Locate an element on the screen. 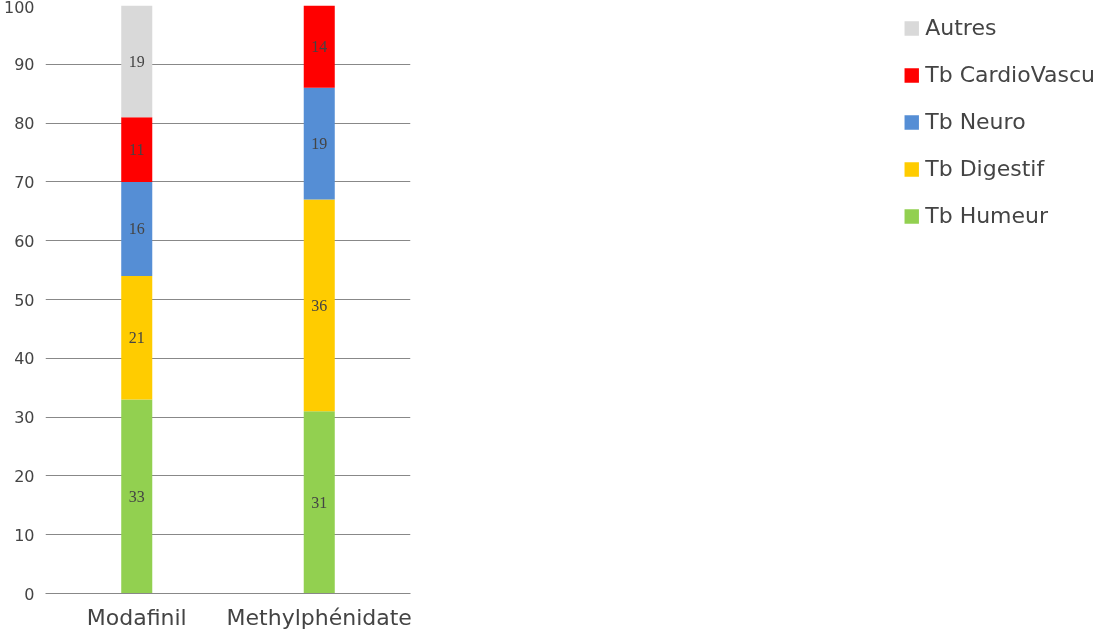 The image size is (1111, 640). legend-label: Tb Digestif is located at coordinates (985, 168).